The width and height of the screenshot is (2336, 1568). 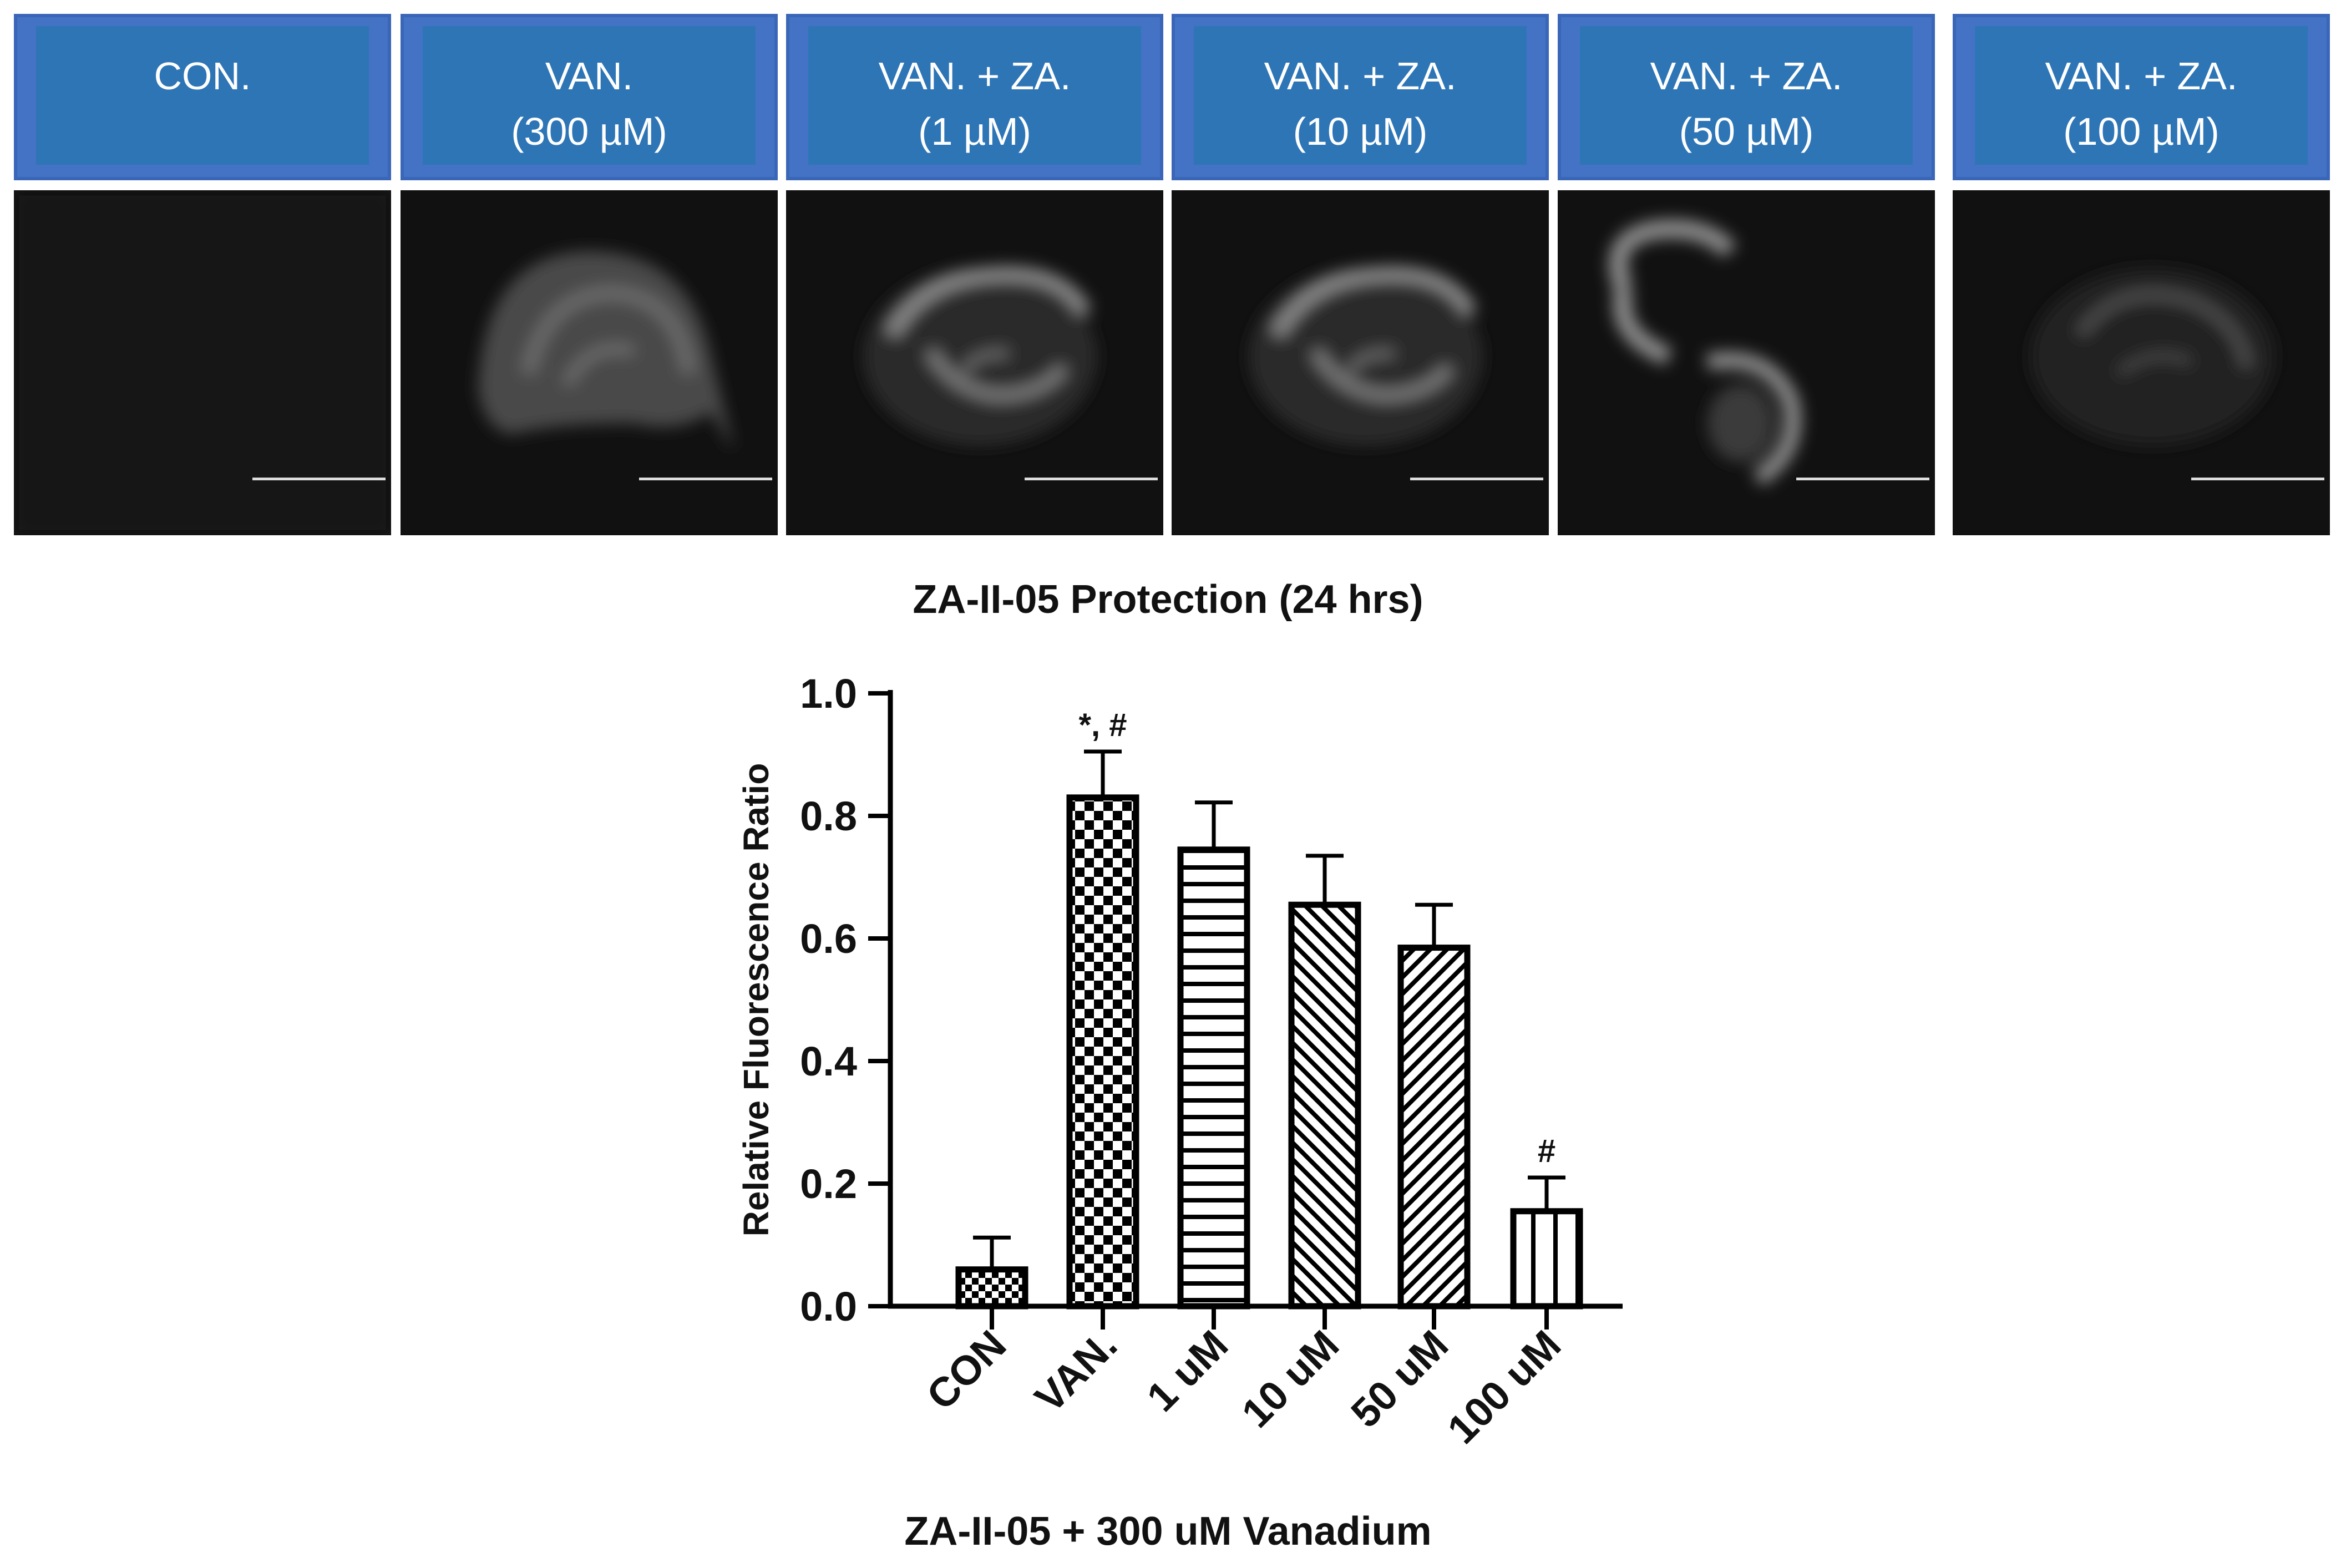 I want to click on panel-label-frame: VAN. + ZA. (1 µM), so click(x=974, y=97).